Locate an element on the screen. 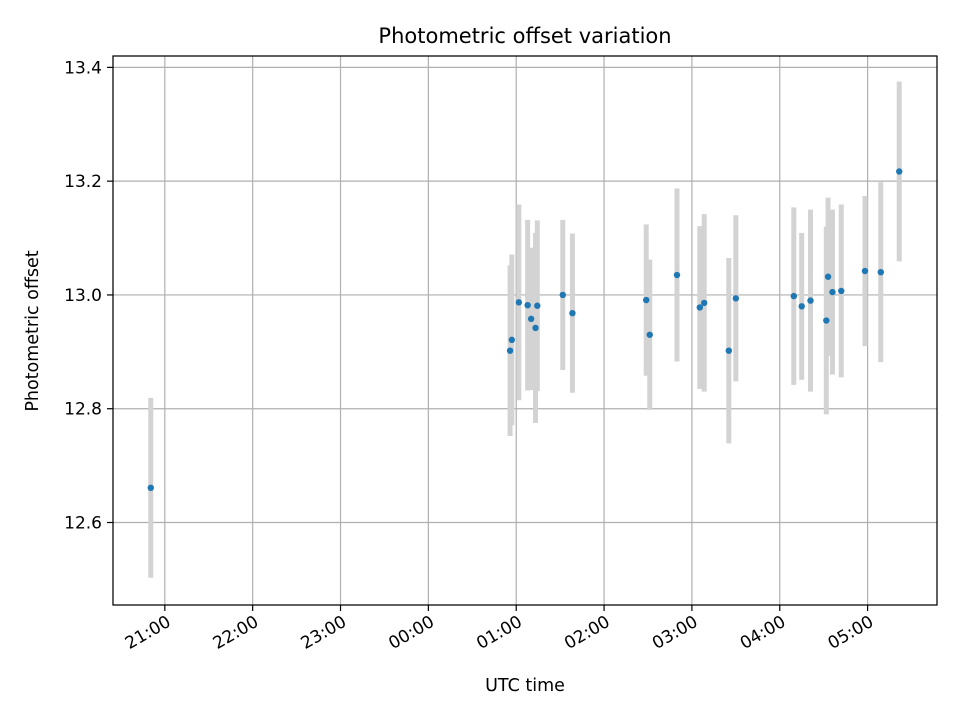  y-tick-label: 13.4 is located at coordinates (83, 68).